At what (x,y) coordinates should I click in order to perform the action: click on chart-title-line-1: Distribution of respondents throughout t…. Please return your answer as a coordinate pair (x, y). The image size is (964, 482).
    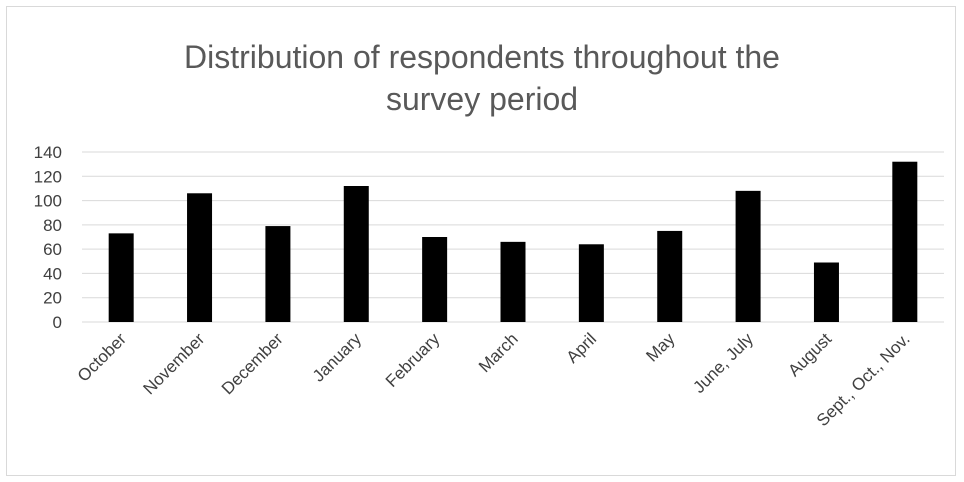
    Looking at the image, I should click on (482, 57).